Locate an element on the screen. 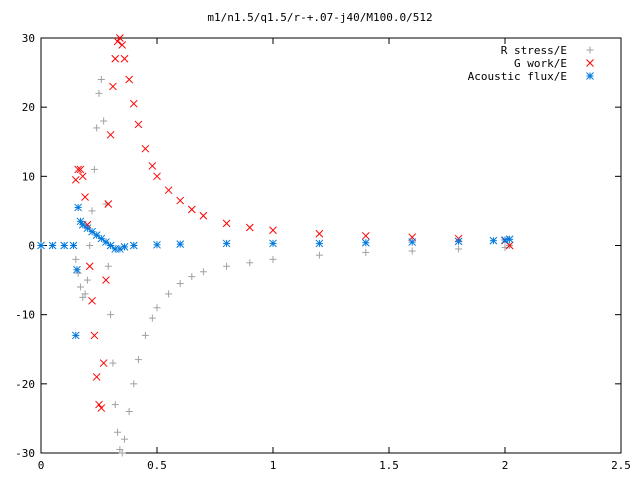 Image resolution: width=640 pixels, height=480 pixels. y-tick-label: -20 is located at coordinates (25, 384).